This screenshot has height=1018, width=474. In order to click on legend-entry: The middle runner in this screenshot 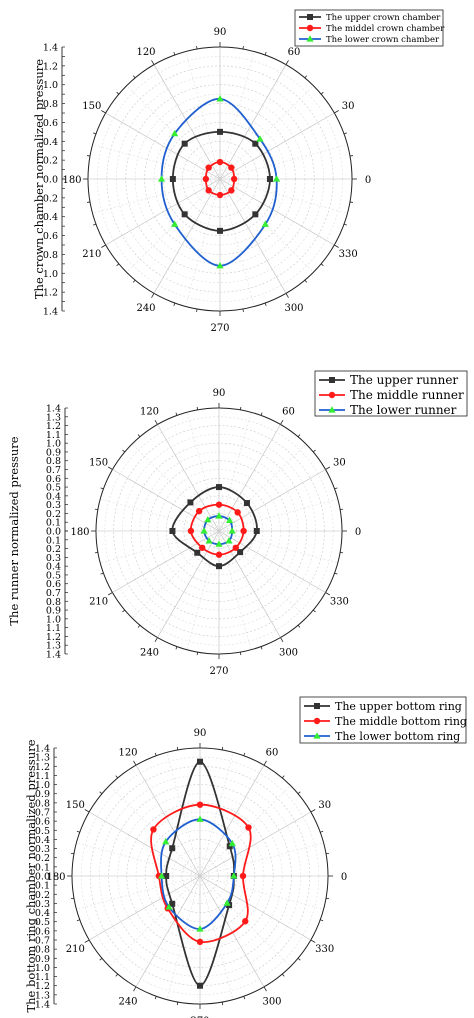, I will do `click(407, 395)`.